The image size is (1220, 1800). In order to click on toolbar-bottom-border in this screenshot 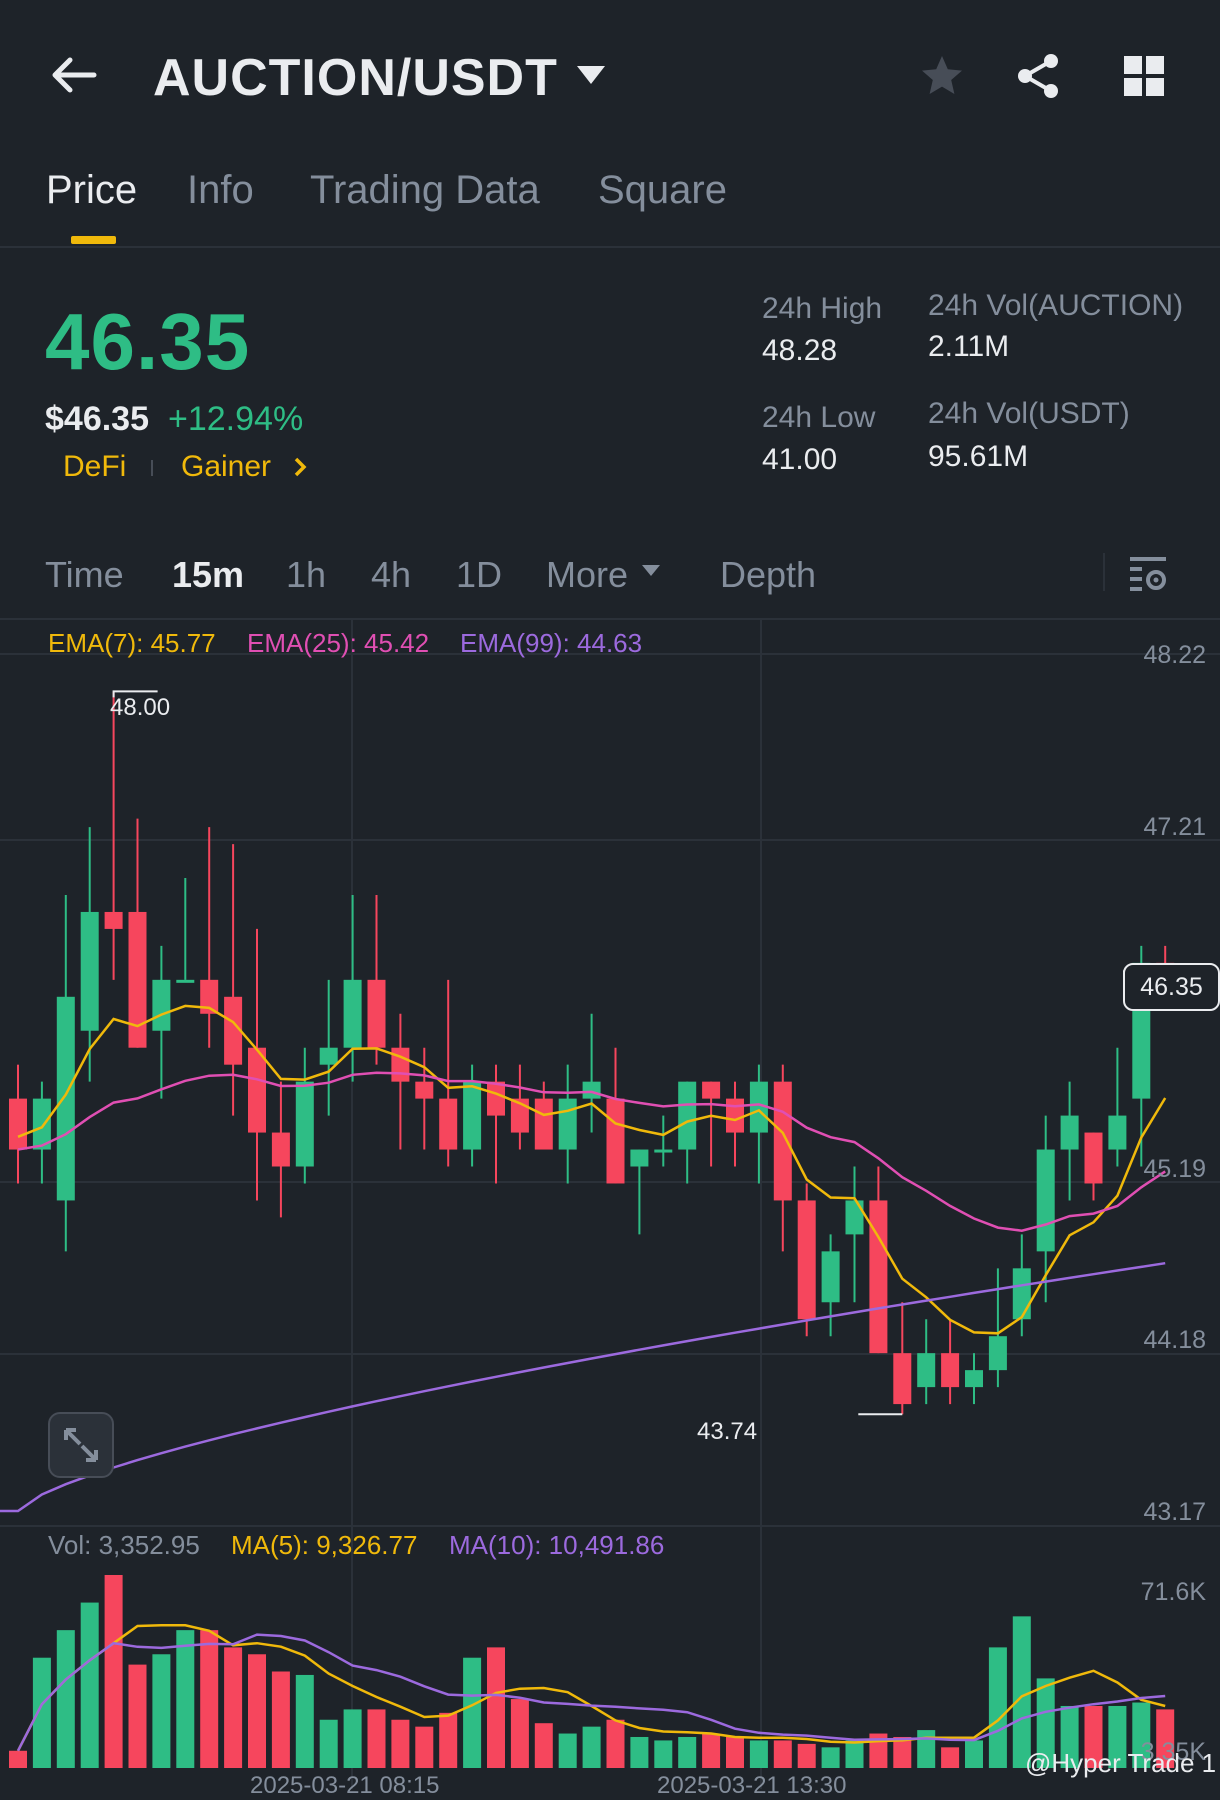, I will do `click(610, 619)`.